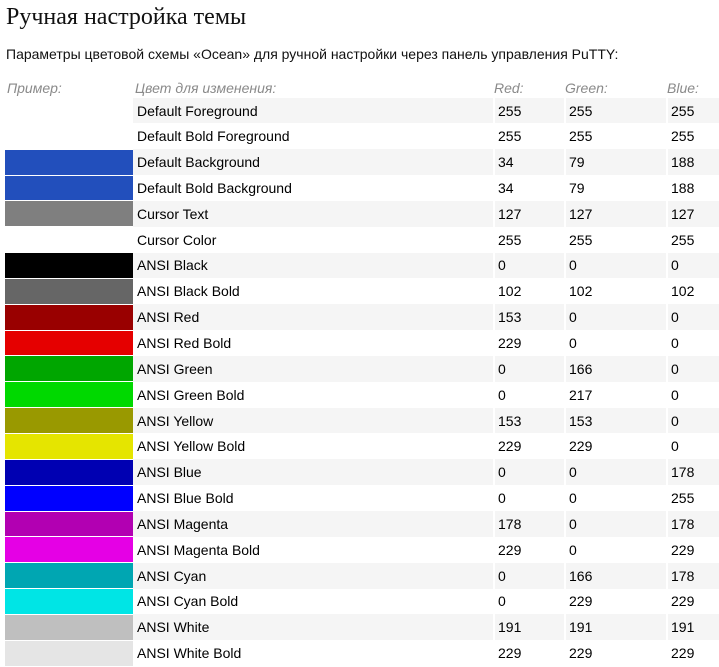 This screenshot has height=667, width=719. What do you see at coordinates (184, 343) in the screenshot?
I see `color-name: ANSI Red Bold` at bounding box center [184, 343].